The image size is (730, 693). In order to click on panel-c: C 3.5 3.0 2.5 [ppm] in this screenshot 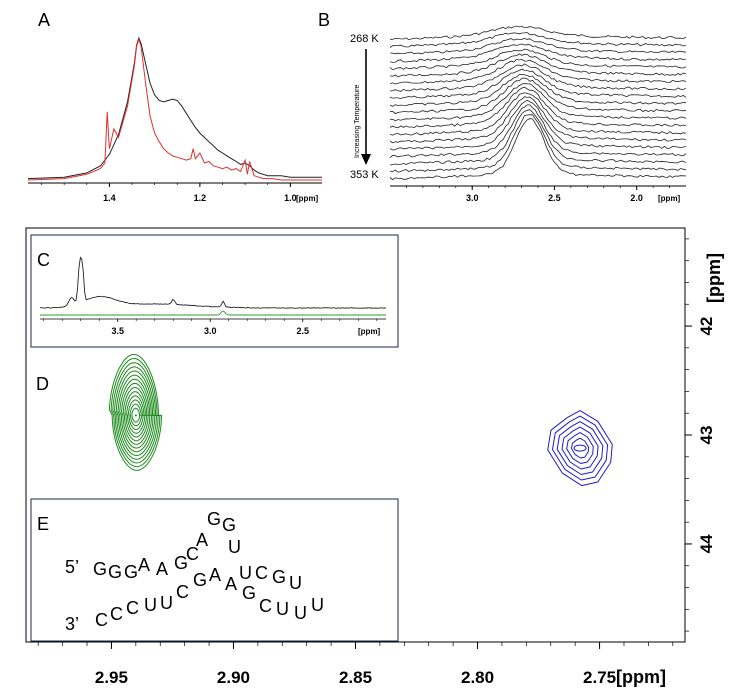, I will do `click(214, 291)`.